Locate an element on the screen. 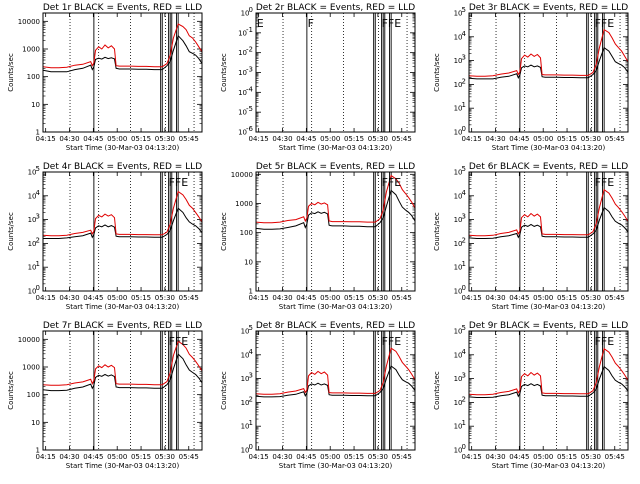  panel-title: Det 4r BLACK = Events, RED = LLD is located at coordinates (122, 167).